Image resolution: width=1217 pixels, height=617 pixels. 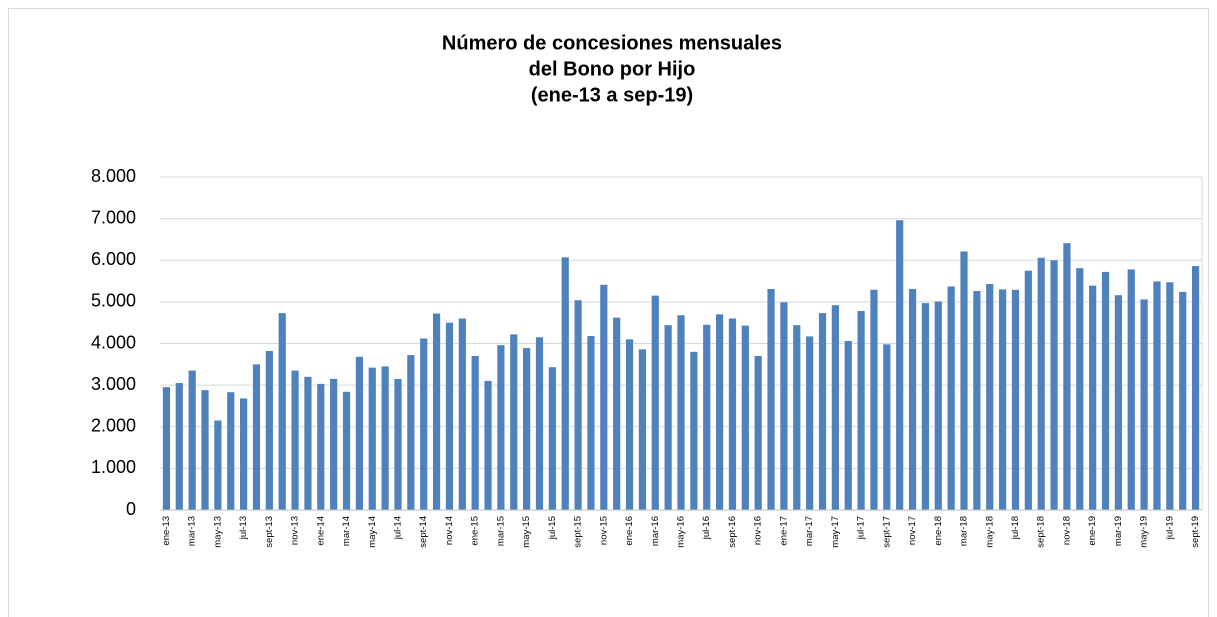 I want to click on x-tick-label: nov-14, so click(x=449, y=530).